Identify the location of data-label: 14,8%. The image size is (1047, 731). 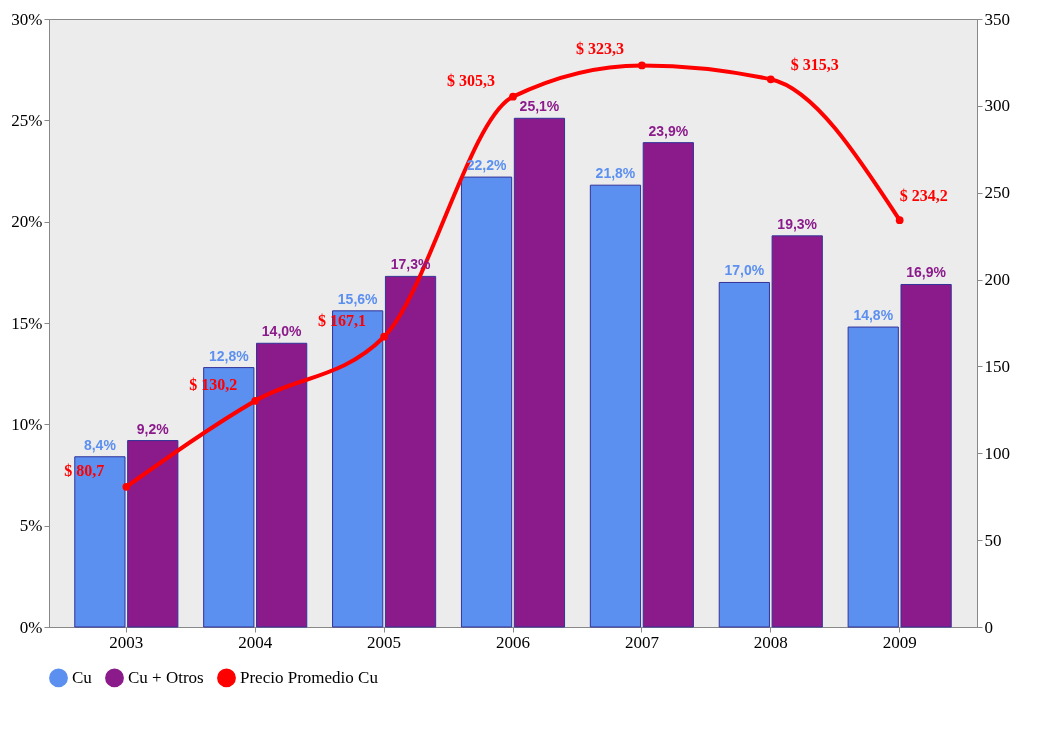
(873, 315).